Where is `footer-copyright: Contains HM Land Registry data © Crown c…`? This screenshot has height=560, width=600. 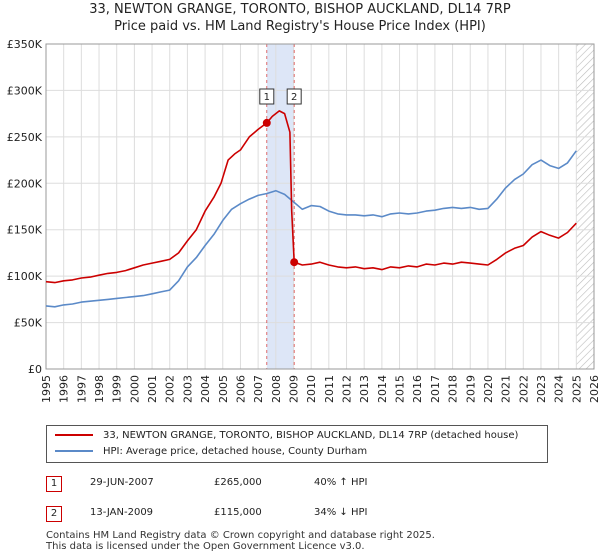 footer-copyright: Contains HM Land Registry data © Crown c… is located at coordinates (240, 535).